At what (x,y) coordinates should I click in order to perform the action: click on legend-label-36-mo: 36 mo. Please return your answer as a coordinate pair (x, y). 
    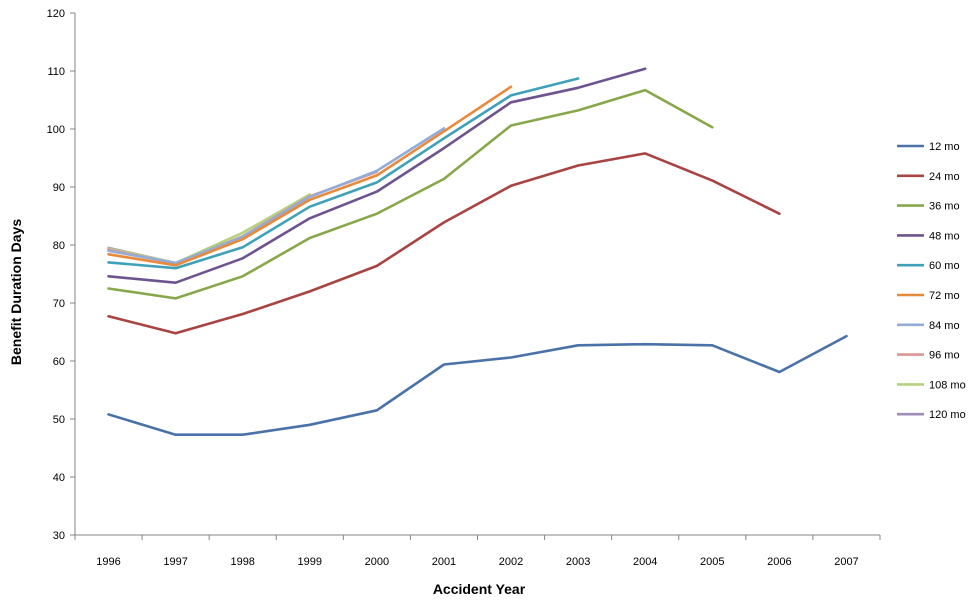
    Looking at the image, I should click on (944, 207).